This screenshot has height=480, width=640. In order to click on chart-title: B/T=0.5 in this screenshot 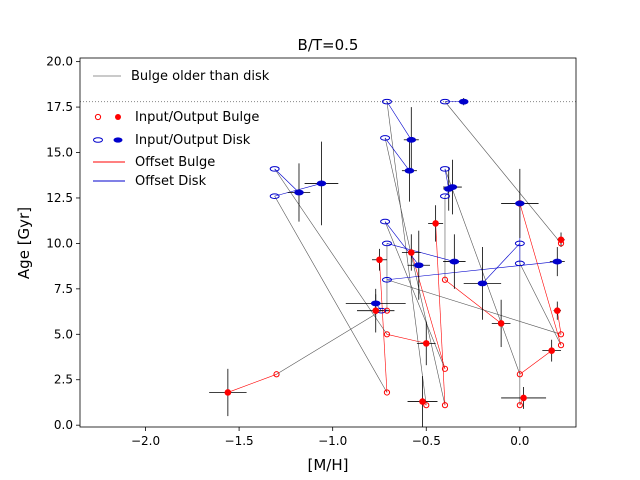, I will do `click(328, 45)`.